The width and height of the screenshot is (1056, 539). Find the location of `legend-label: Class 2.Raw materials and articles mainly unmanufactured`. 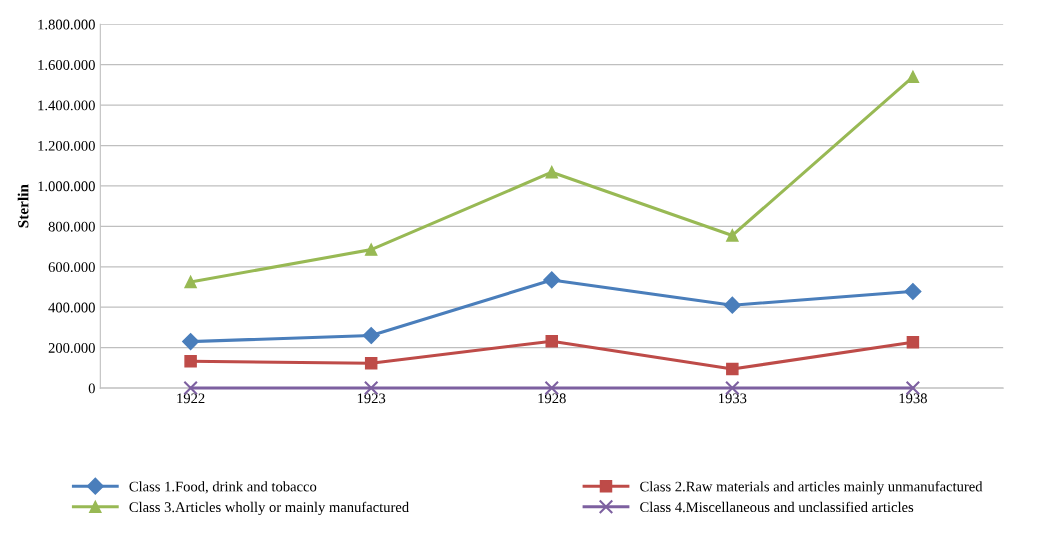

legend-label: Class 2.Raw materials and articles mainly unmanufactured is located at coordinates (811, 488).